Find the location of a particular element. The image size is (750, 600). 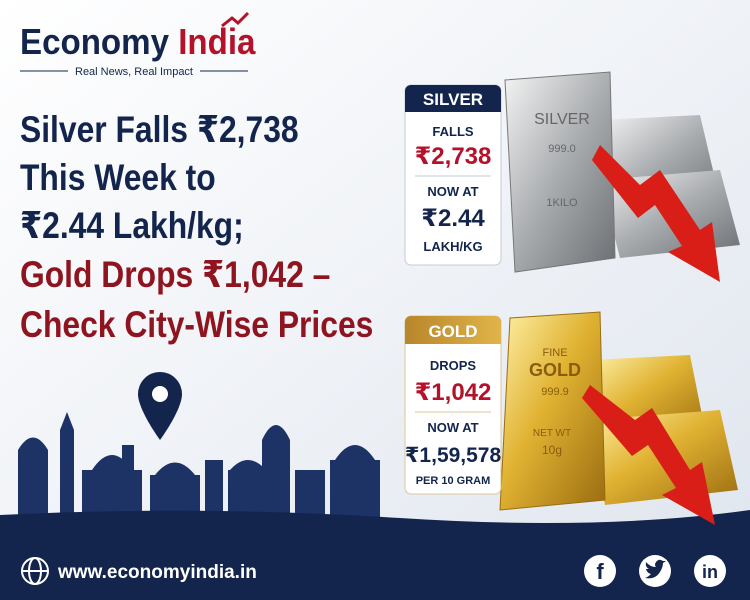

bar-engraving: NET WT is located at coordinates (552, 433).